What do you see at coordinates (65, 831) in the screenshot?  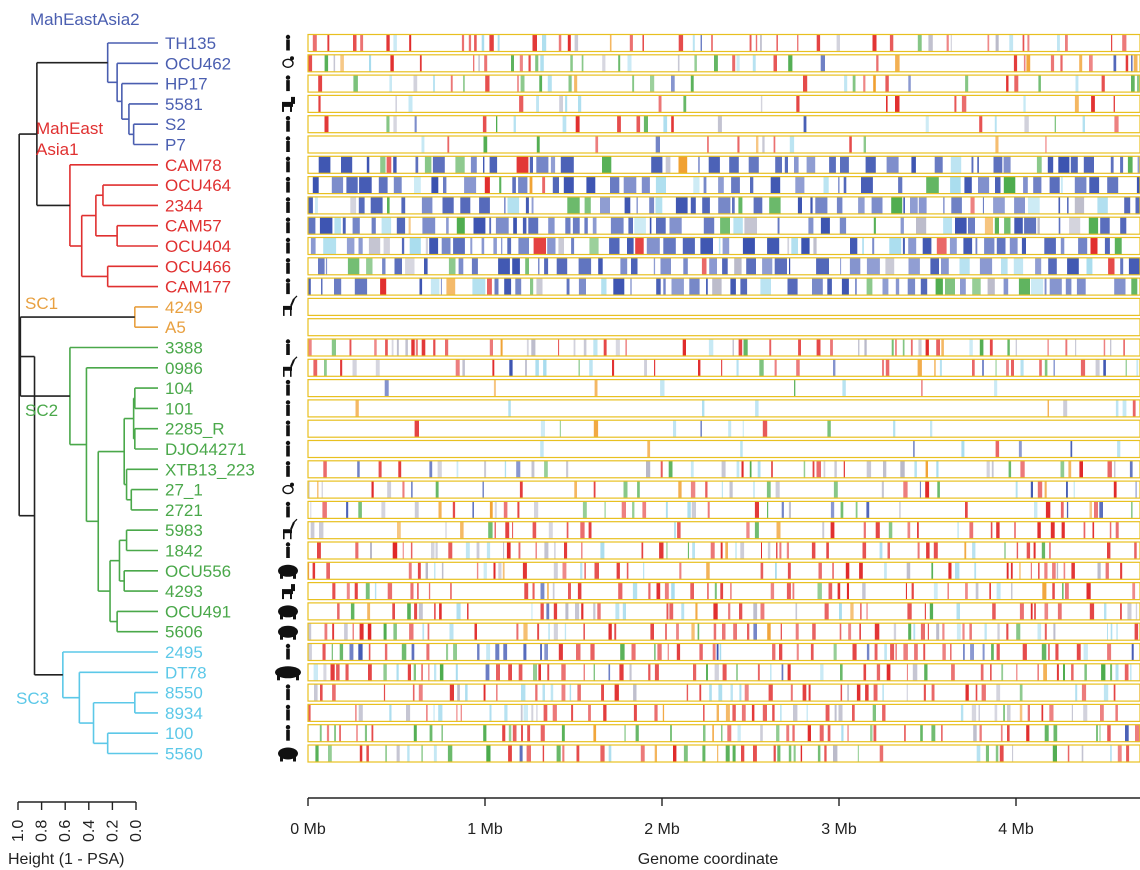 I see `tree-axis-tick-label: 0.6` at bounding box center [65, 831].